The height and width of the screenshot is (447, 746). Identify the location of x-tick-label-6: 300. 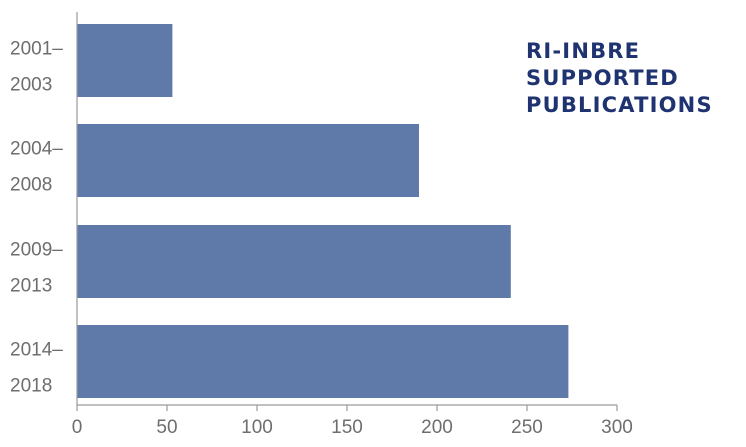
(617, 427).